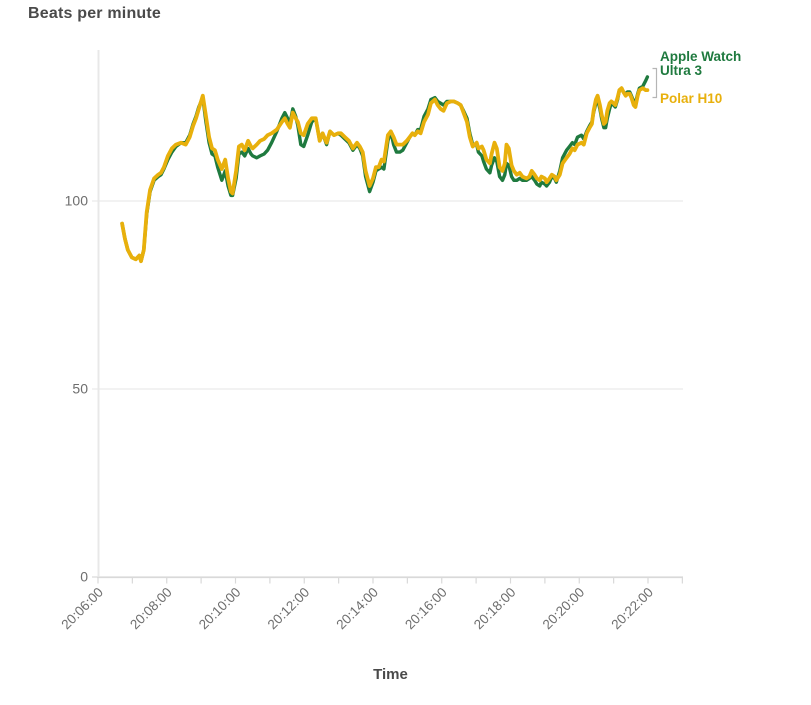  Describe the element at coordinates (80, 389) in the screenshot. I see `y-tick-label: 50` at that location.